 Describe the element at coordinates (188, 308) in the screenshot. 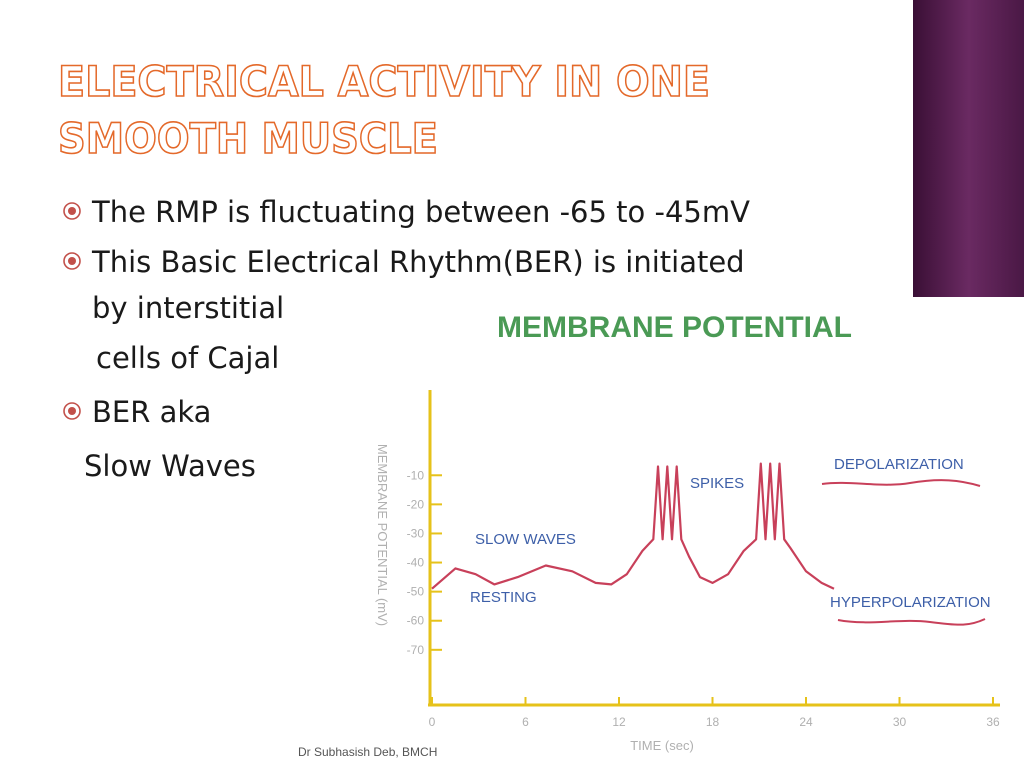

I see `bullet-text: by interstitial` at that location.